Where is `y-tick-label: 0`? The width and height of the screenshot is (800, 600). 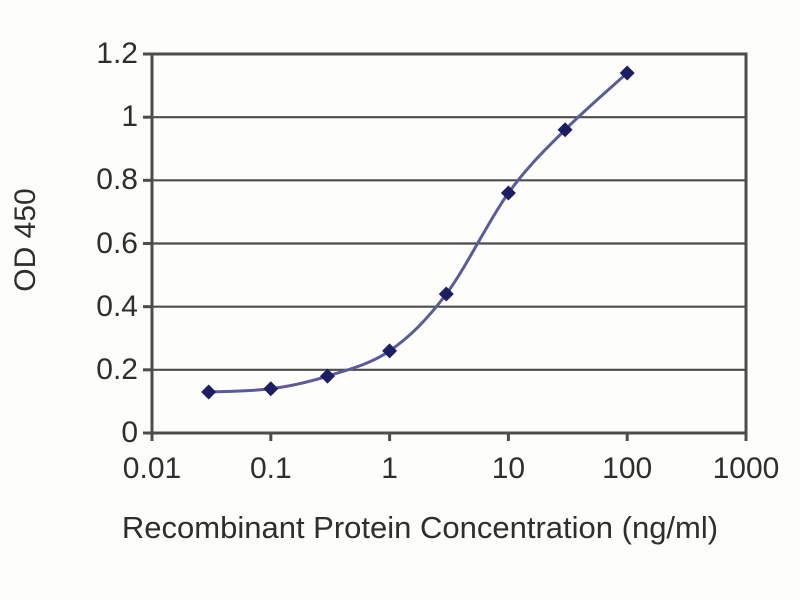
y-tick-label: 0 is located at coordinates (129, 432).